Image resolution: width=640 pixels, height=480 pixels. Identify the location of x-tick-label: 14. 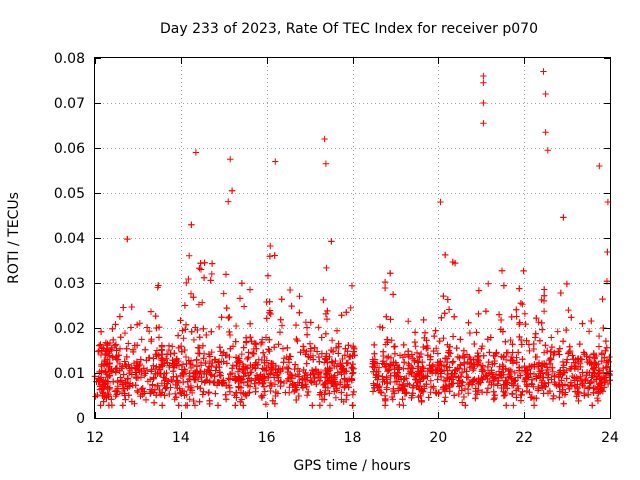
(181, 438).